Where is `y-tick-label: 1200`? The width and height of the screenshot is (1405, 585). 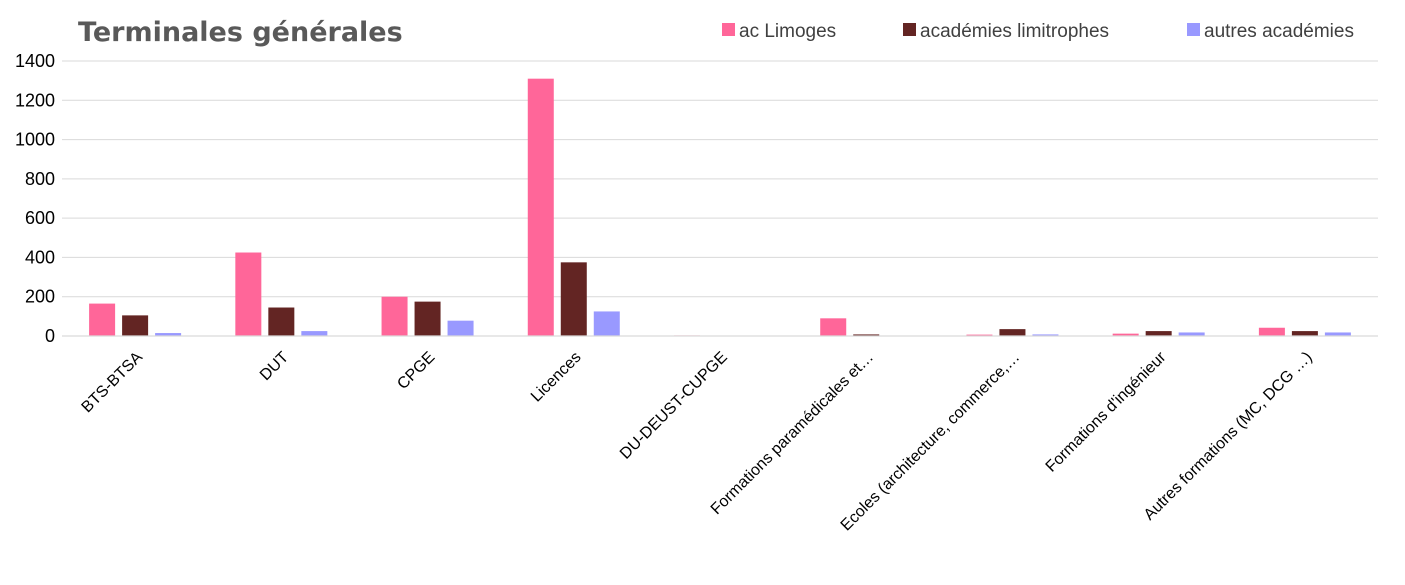
y-tick-label: 1200 is located at coordinates (35, 100).